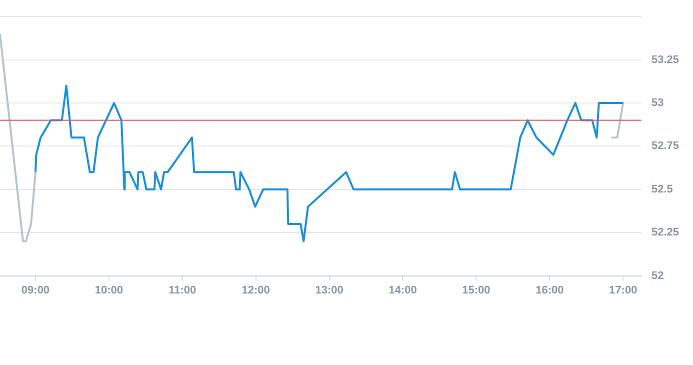  I want to click on x-tick-label: 10:00, so click(108, 290).